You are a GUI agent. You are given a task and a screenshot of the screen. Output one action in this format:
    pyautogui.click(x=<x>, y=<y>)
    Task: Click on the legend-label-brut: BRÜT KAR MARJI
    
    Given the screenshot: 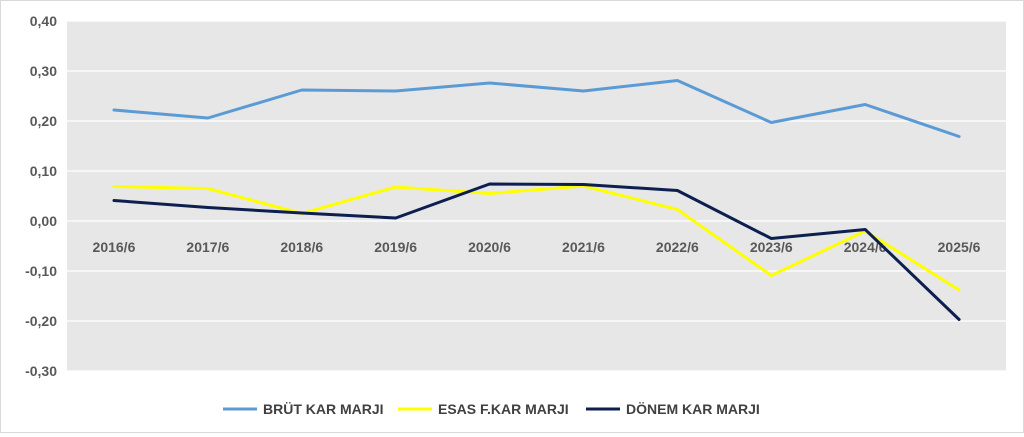 What is the action you would take?
    pyautogui.click(x=323, y=409)
    